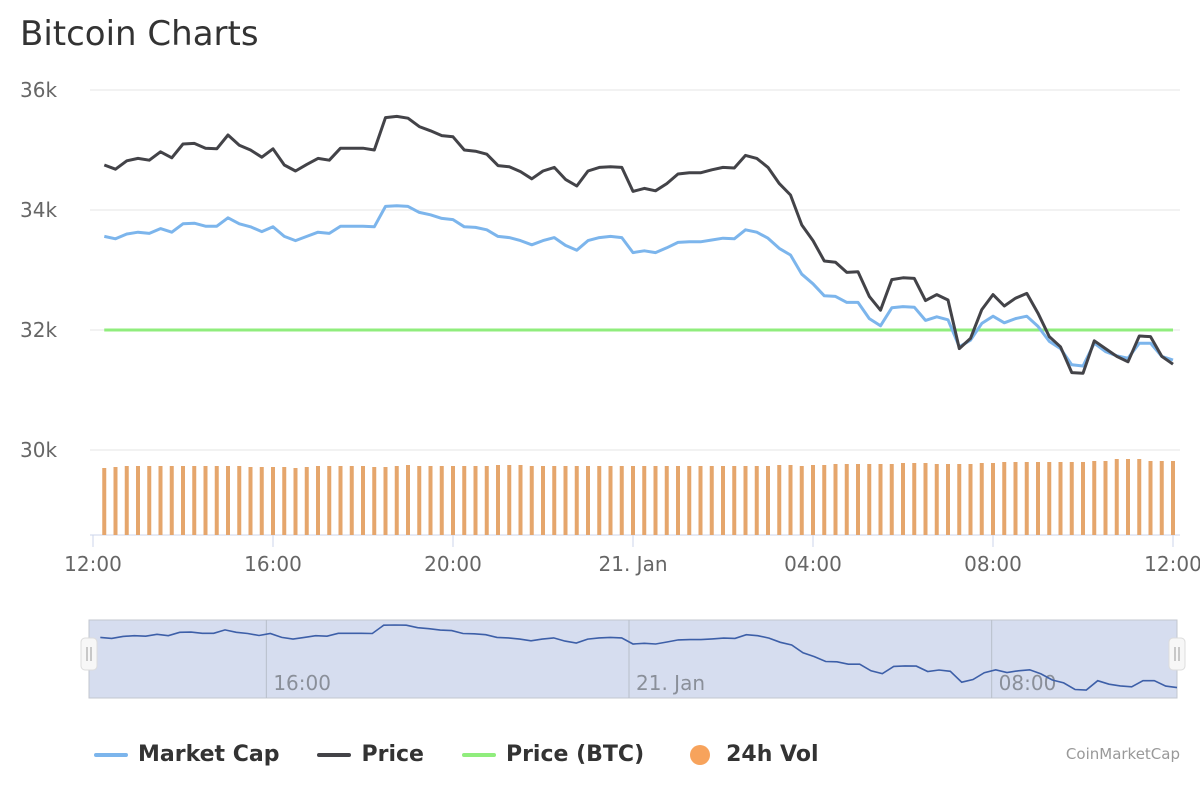  Describe the element at coordinates (750, 754) in the screenshot. I see `legend-item-24h-vol: 24h Vol` at that location.